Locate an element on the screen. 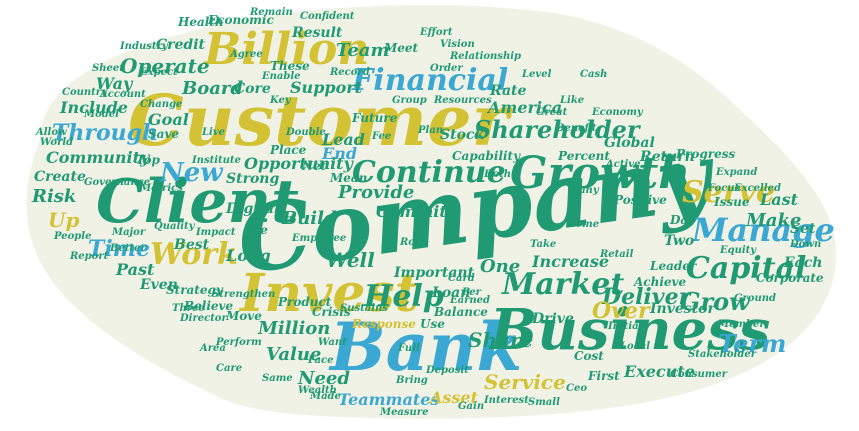  word-service: Service is located at coordinates (525, 382).